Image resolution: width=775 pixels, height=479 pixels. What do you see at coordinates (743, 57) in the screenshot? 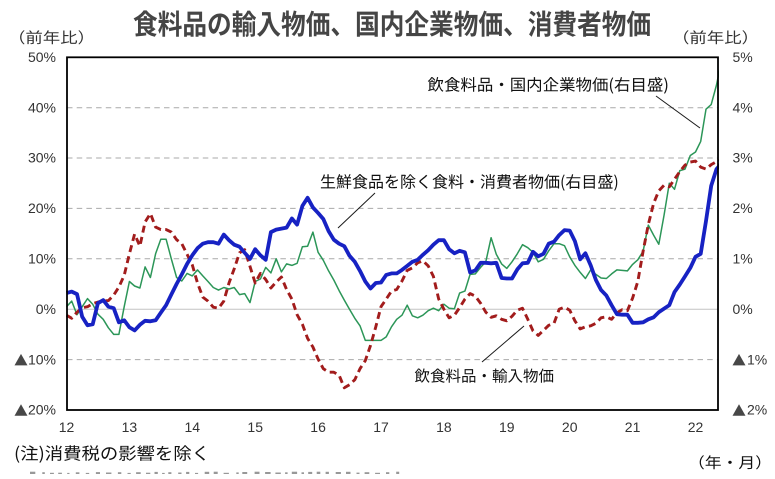
I see `svg-text: 5%` at bounding box center [743, 57].